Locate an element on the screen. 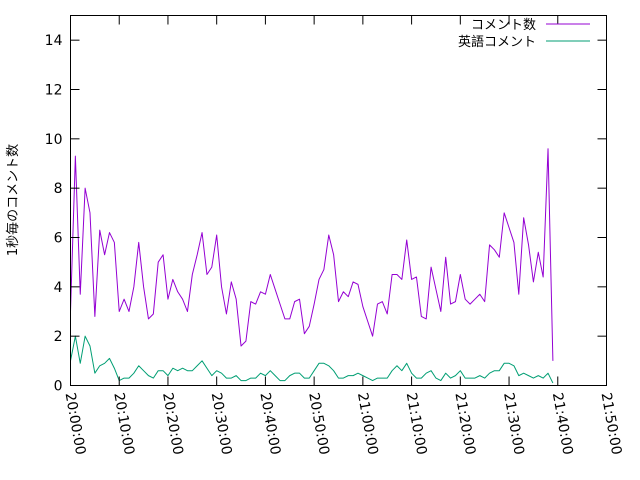  legend-item-2: 英語コメント is located at coordinates (524, 42).